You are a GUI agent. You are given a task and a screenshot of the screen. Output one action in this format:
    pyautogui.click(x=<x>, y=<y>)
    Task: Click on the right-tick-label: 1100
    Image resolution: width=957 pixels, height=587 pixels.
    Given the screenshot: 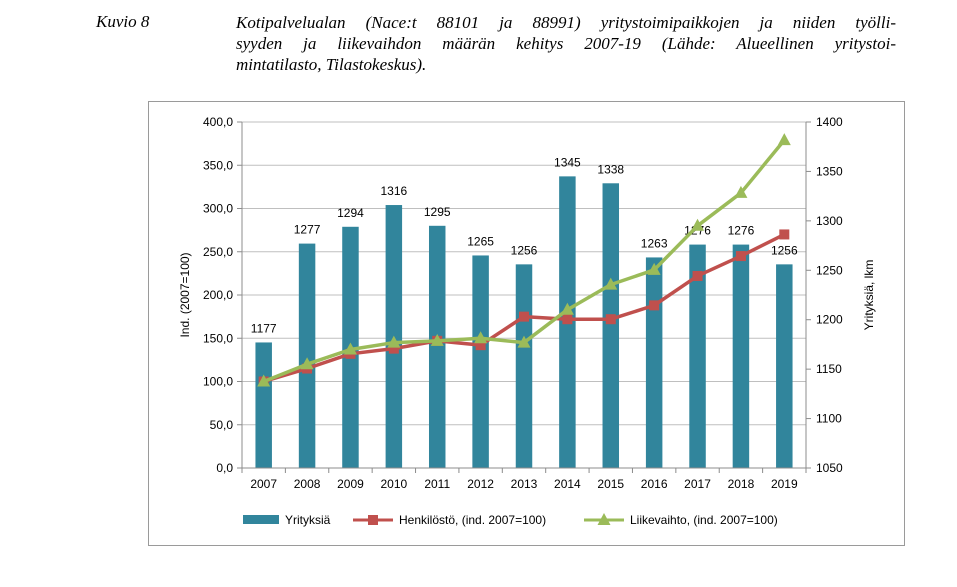 What is the action you would take?
    pyautogui.click(x=829, y=419)
    